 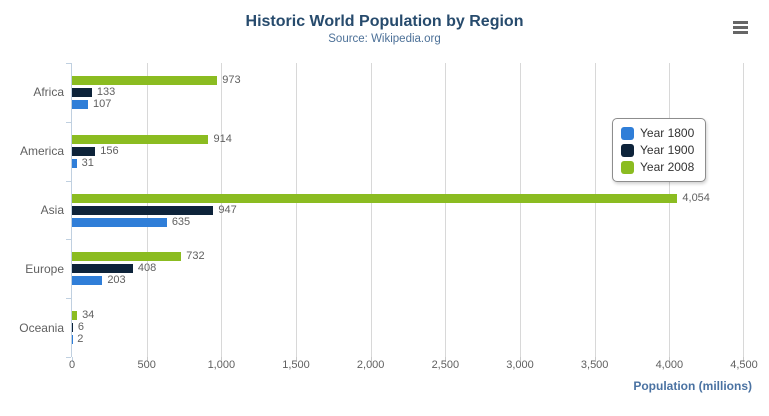 What do you see at coordinates (408, 339) in the screenshot?
I see `bar-group-line: 2` at bounding box center [408, 339].